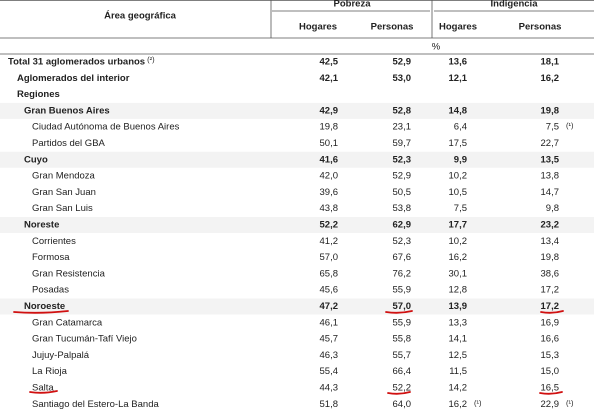  Describe the element at coordinates (329, 241) in the screenshot. I see `cell: 41,2` at that location.